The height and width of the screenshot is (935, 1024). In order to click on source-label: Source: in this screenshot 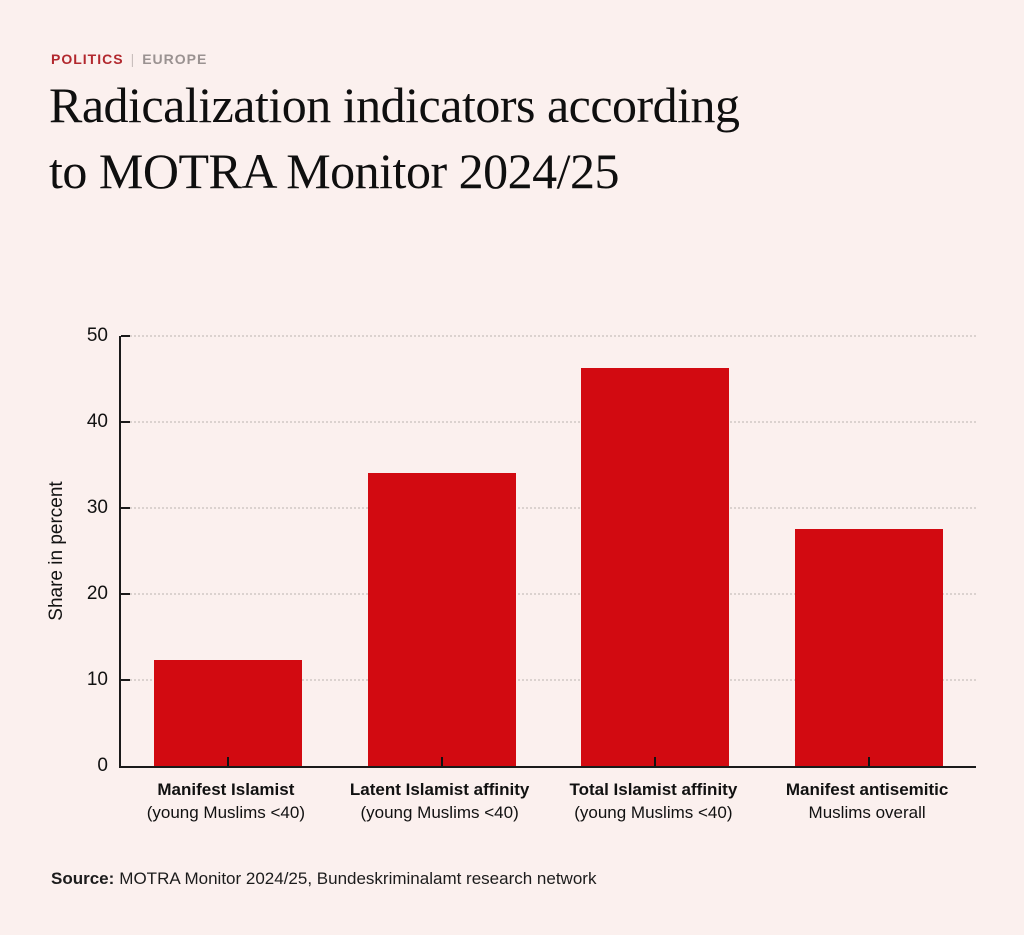, I will do `click(83, 878)`.